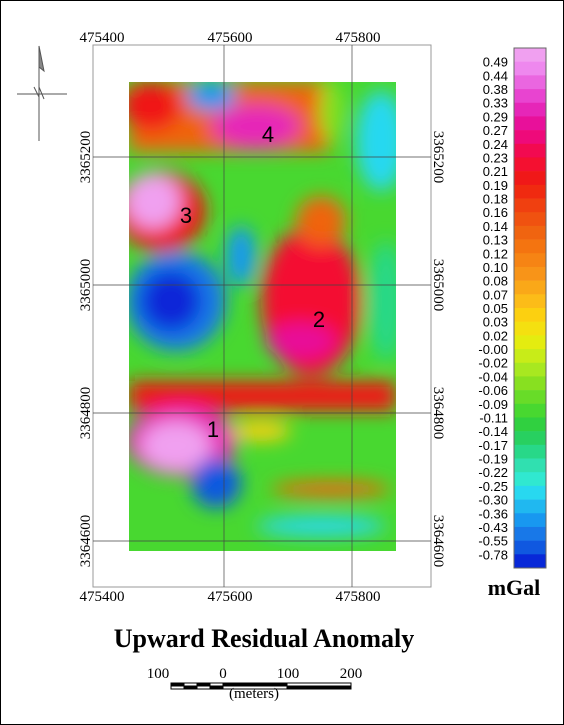  What do you see at coordinates (42, 93) in the screenshot?
I see `north-arrow` at bounding box center [42, 93].